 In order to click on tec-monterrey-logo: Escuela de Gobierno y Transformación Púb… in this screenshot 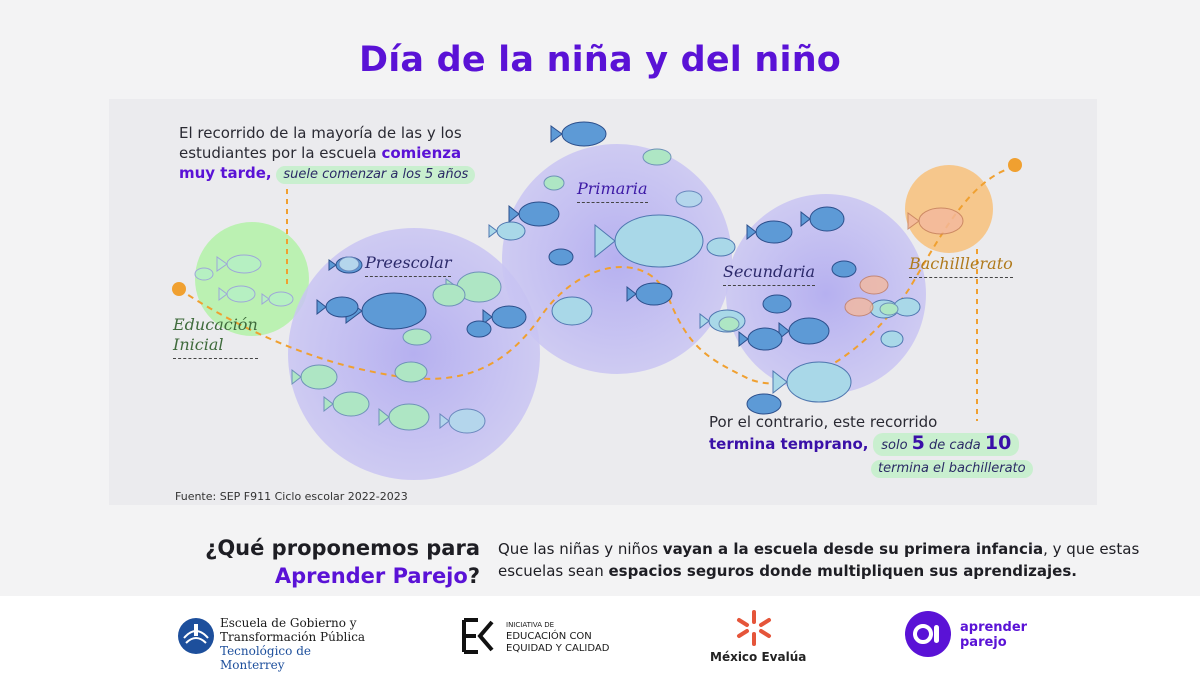, I will do `click(277, 644)`.